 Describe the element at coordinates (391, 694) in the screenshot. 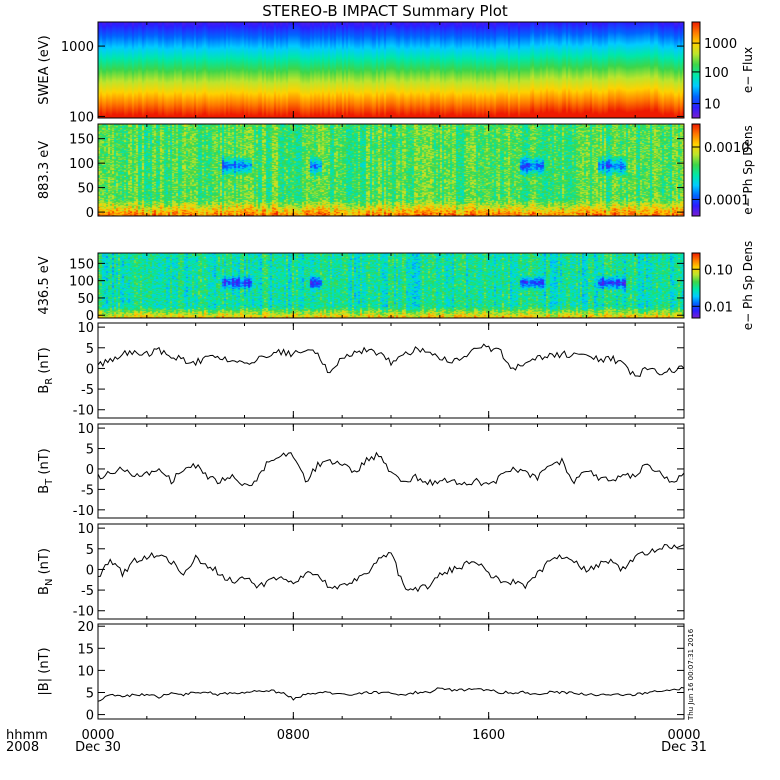

I see `series-line-btot` at that location.